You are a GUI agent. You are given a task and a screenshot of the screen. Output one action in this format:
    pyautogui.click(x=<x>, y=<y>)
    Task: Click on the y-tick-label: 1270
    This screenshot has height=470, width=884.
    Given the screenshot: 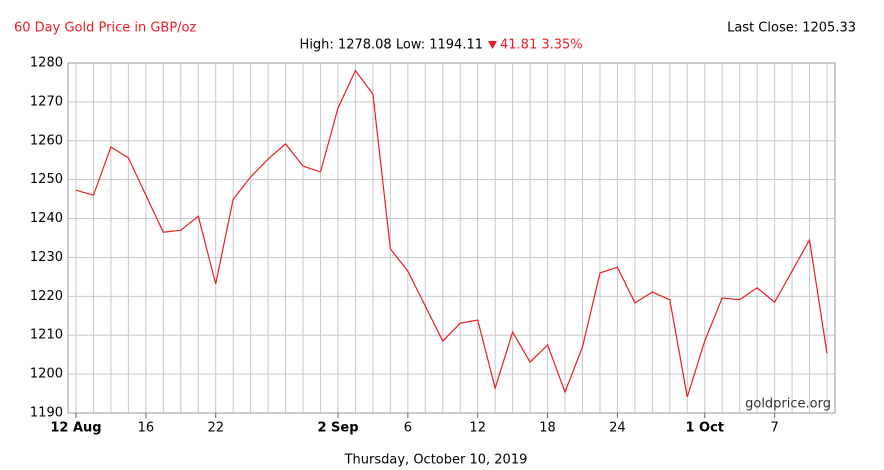 What is the action you would take?
    pyautogui.click(x=46, y=101)
    